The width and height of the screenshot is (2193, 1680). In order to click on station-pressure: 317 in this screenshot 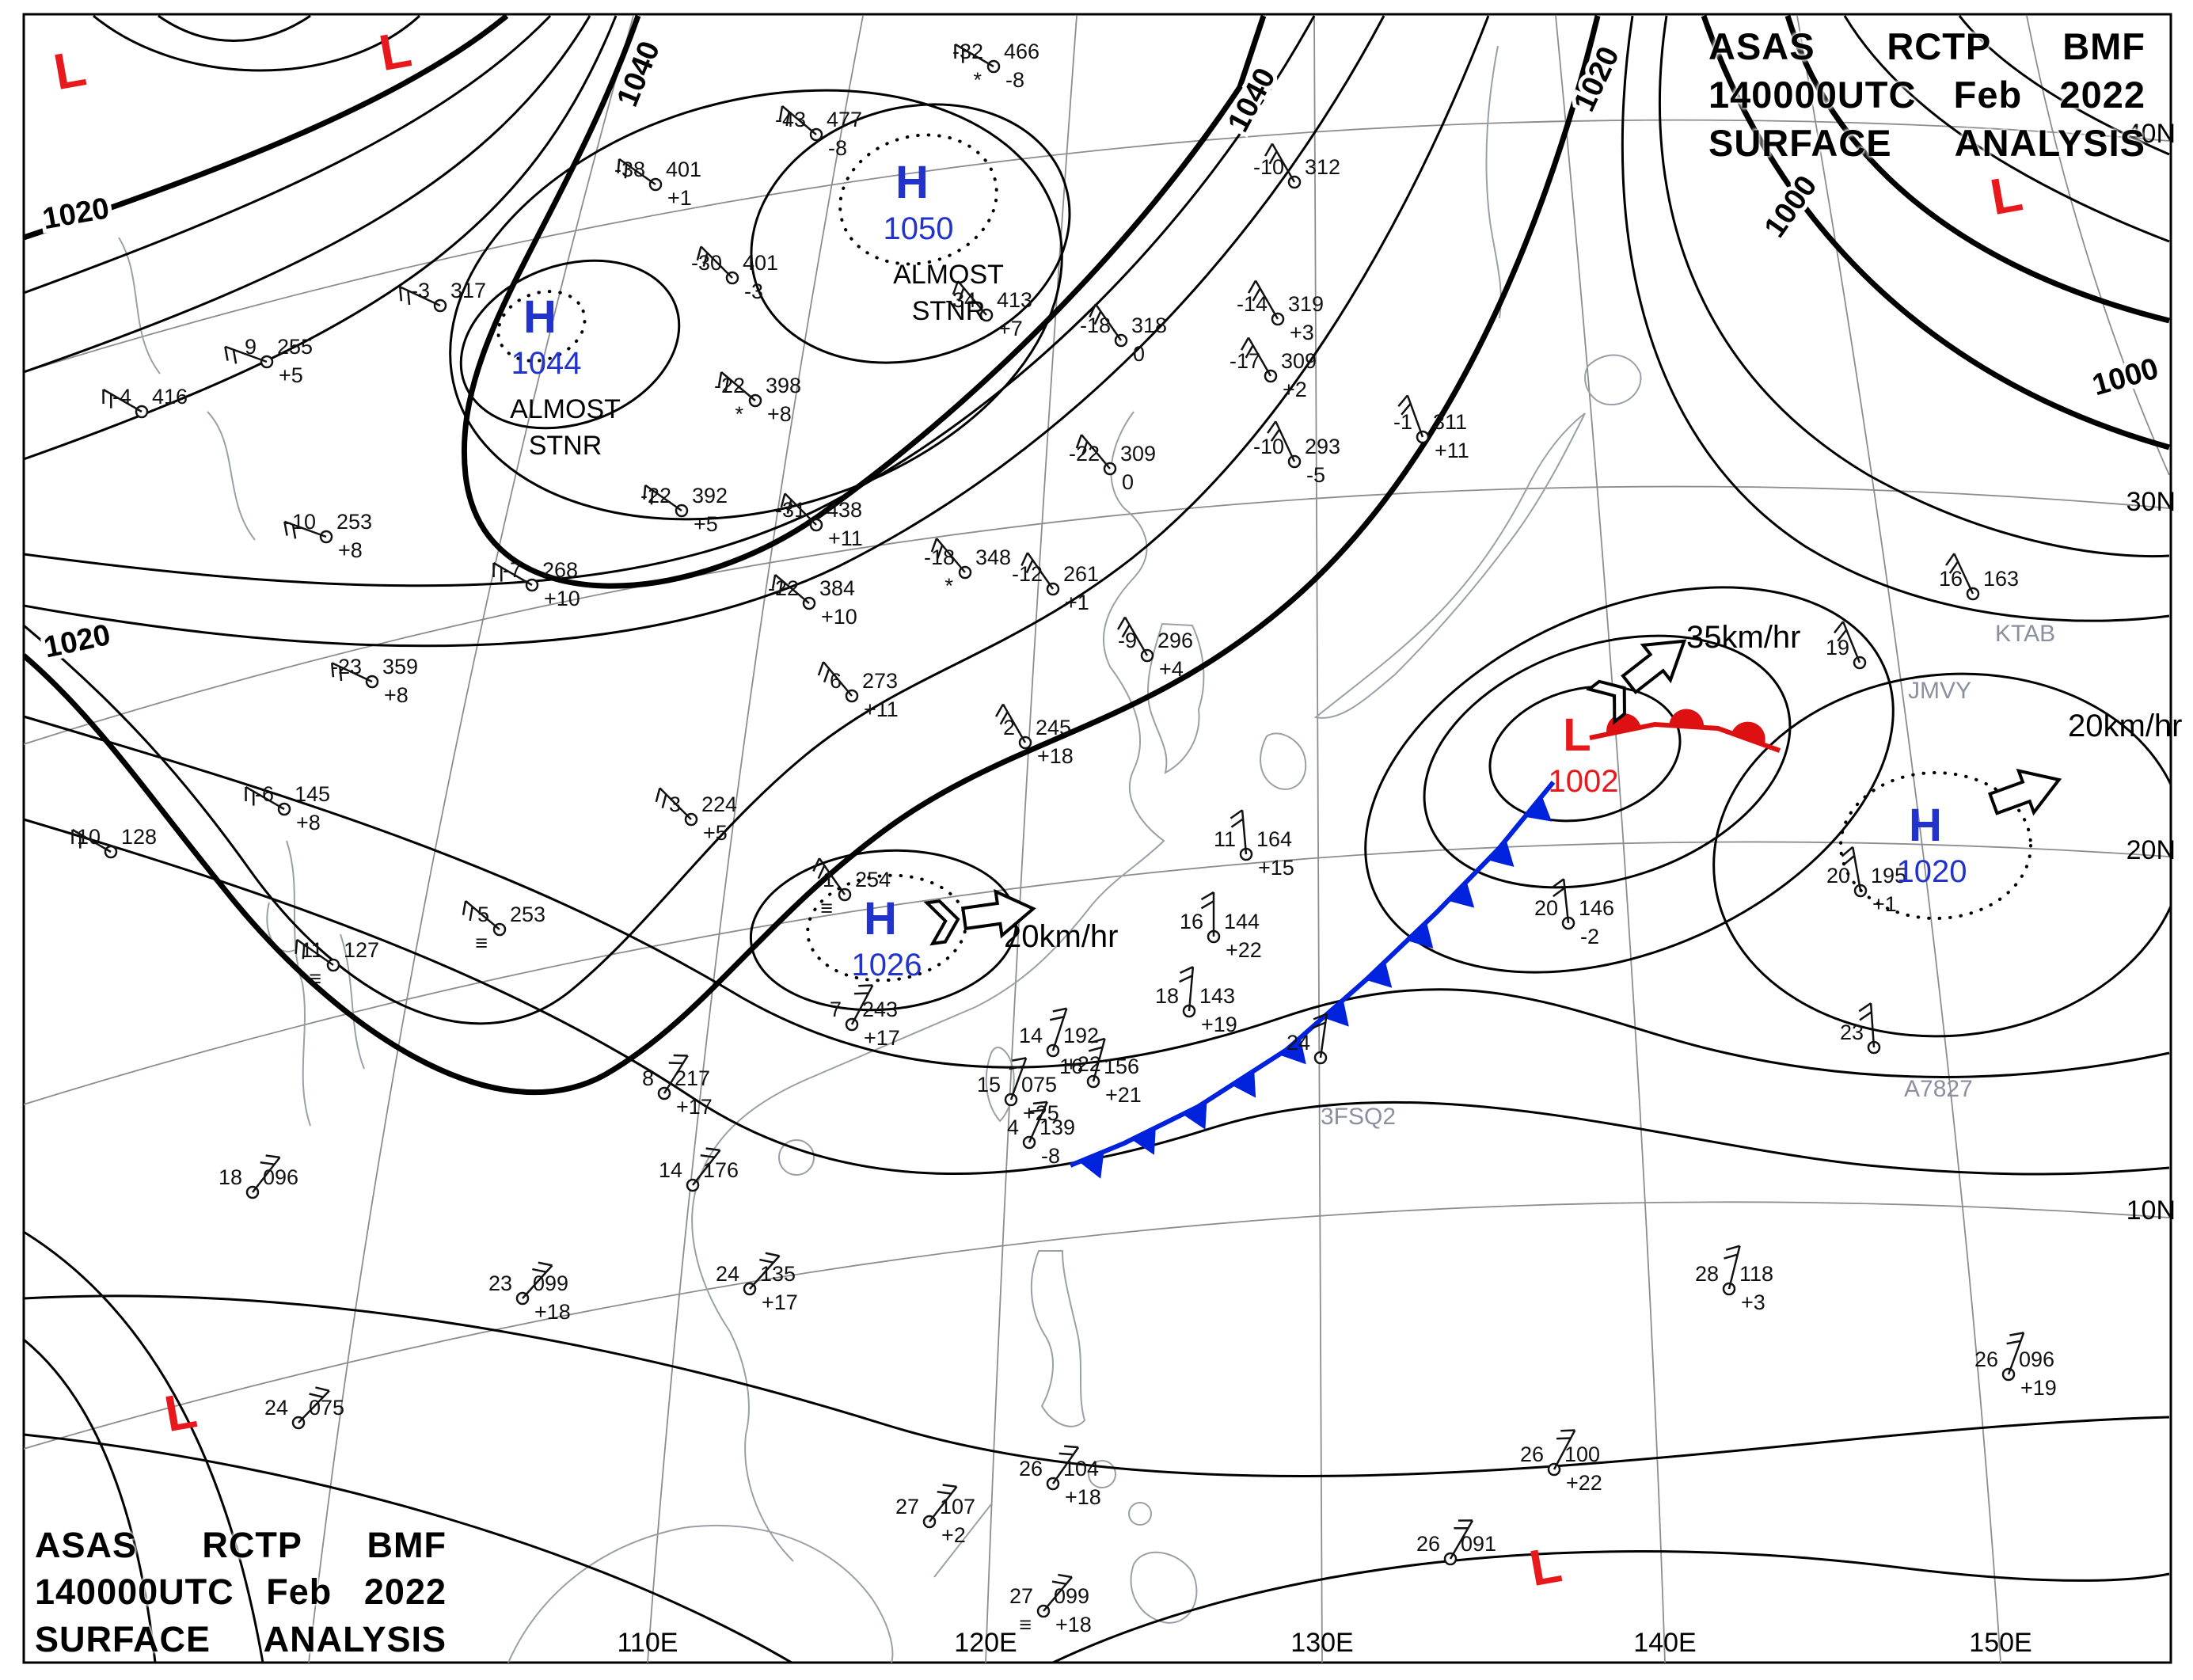, I will do `click(468, 290)`.